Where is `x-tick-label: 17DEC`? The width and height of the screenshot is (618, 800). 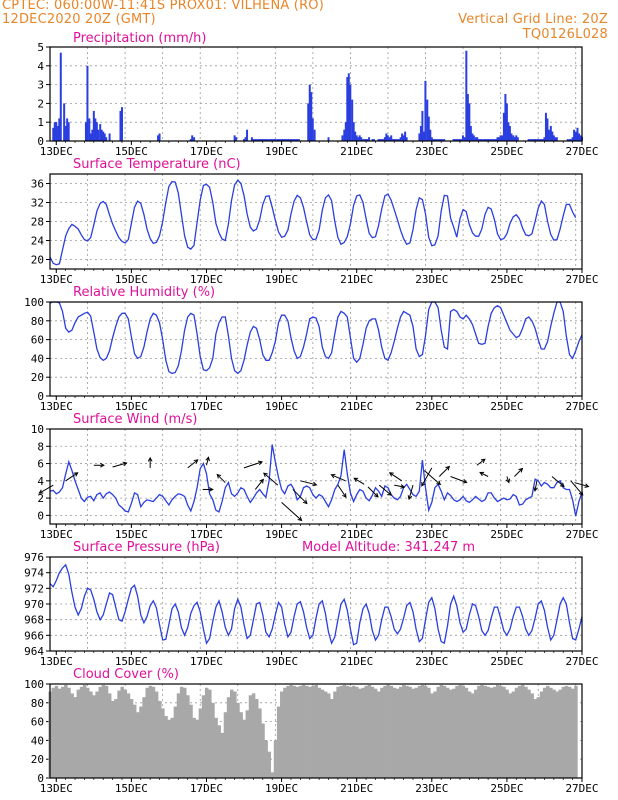 x-tick-label: 17DEC is located at coordinates (206, 661).